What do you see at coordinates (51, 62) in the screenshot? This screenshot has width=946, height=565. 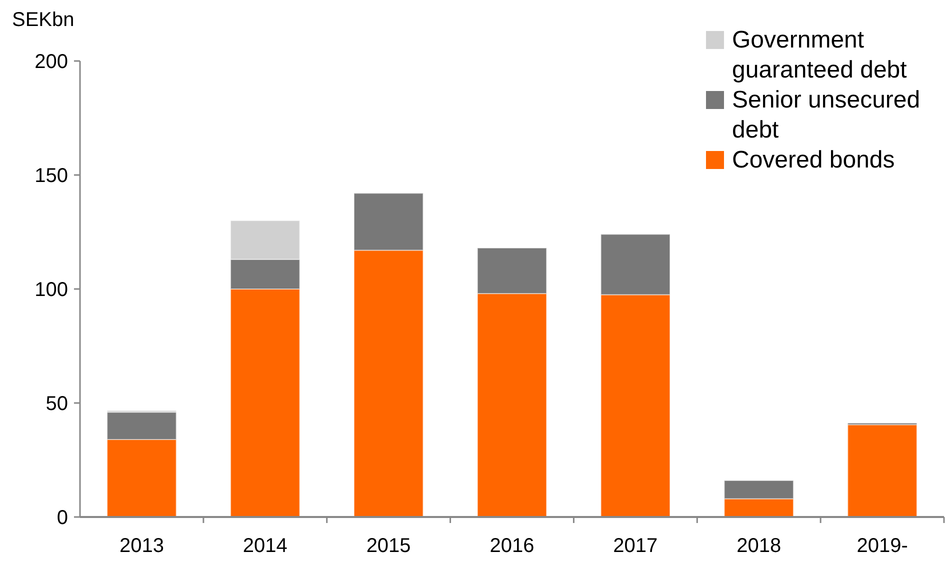 I see `y-tick-label: 200` at bounding box center [51, 62].